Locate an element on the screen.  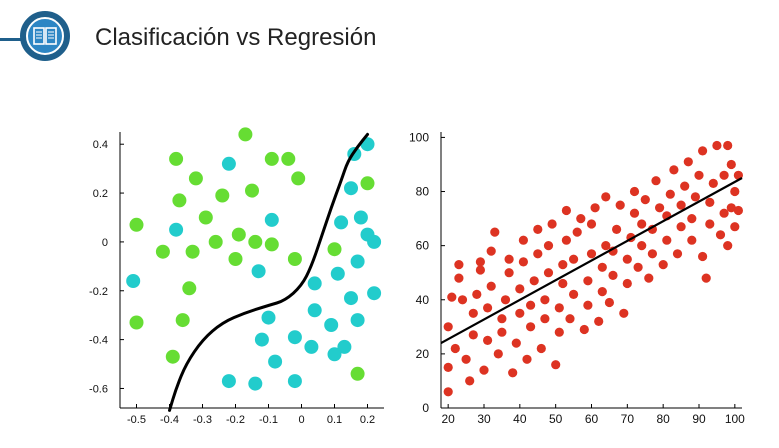
x-tick-label: 80 is located at coordinates (663, 419).